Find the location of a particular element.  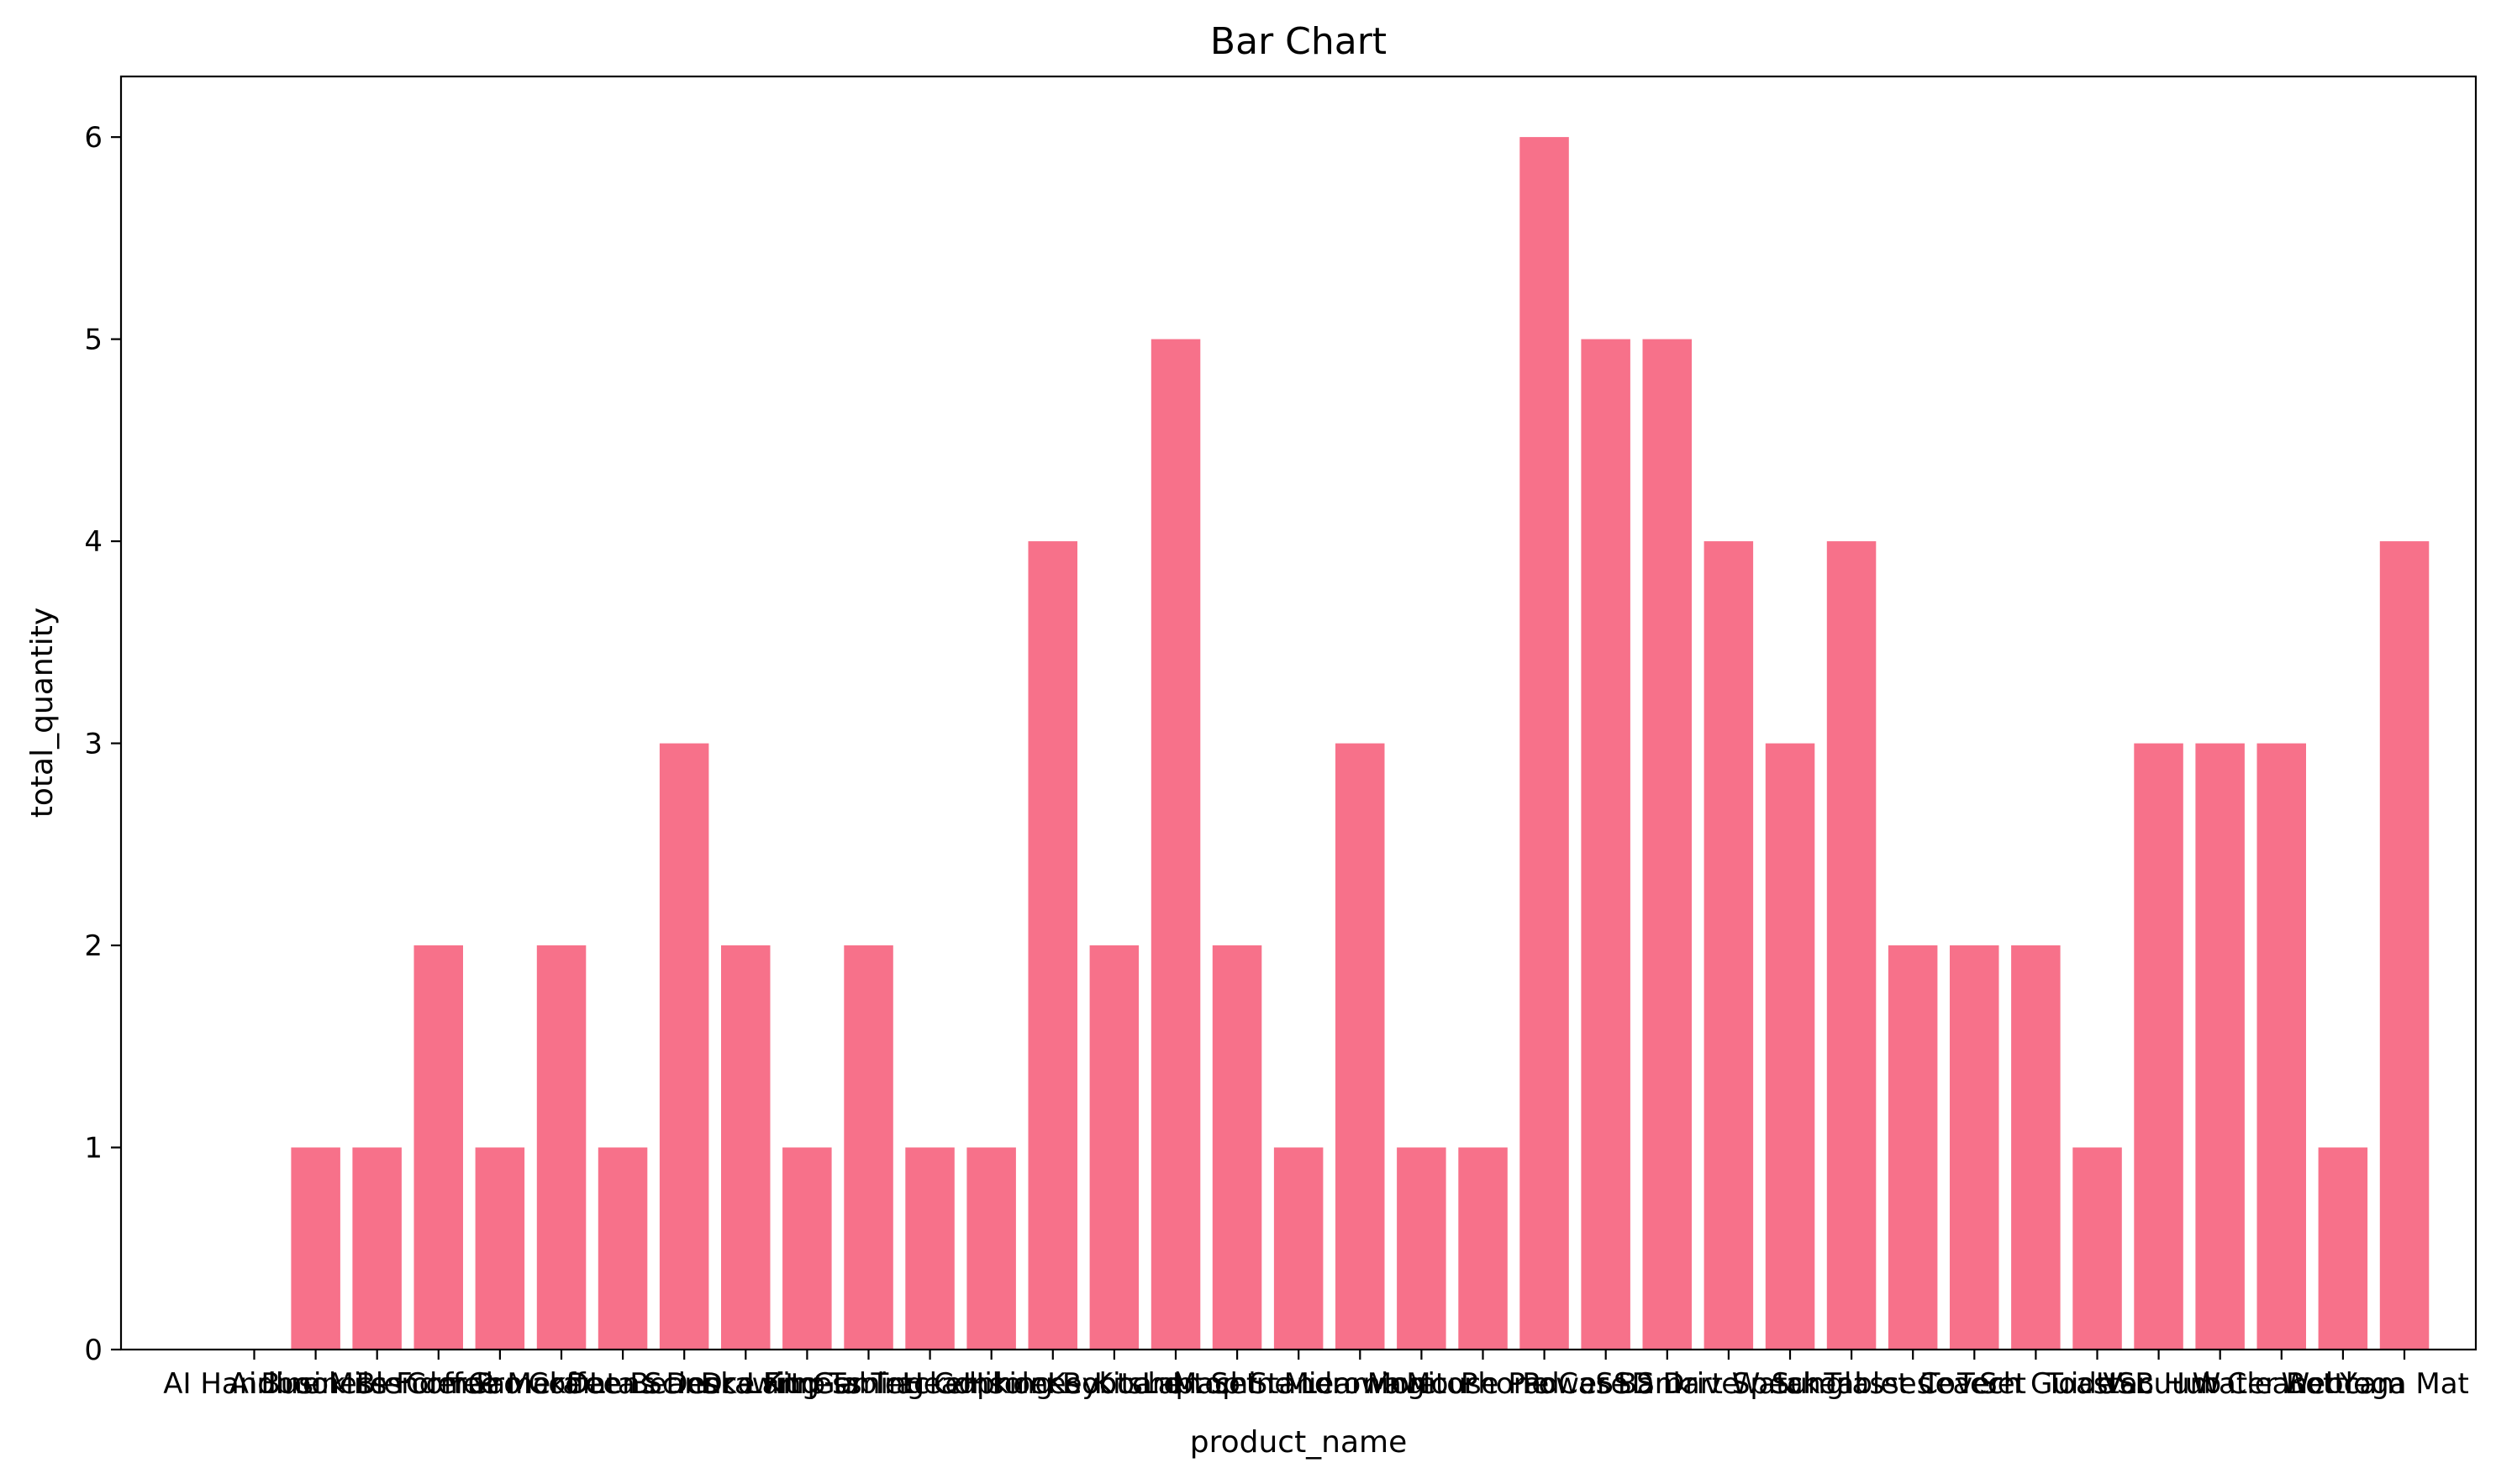

bar-toaster is located at coordinates (2097, 1248).